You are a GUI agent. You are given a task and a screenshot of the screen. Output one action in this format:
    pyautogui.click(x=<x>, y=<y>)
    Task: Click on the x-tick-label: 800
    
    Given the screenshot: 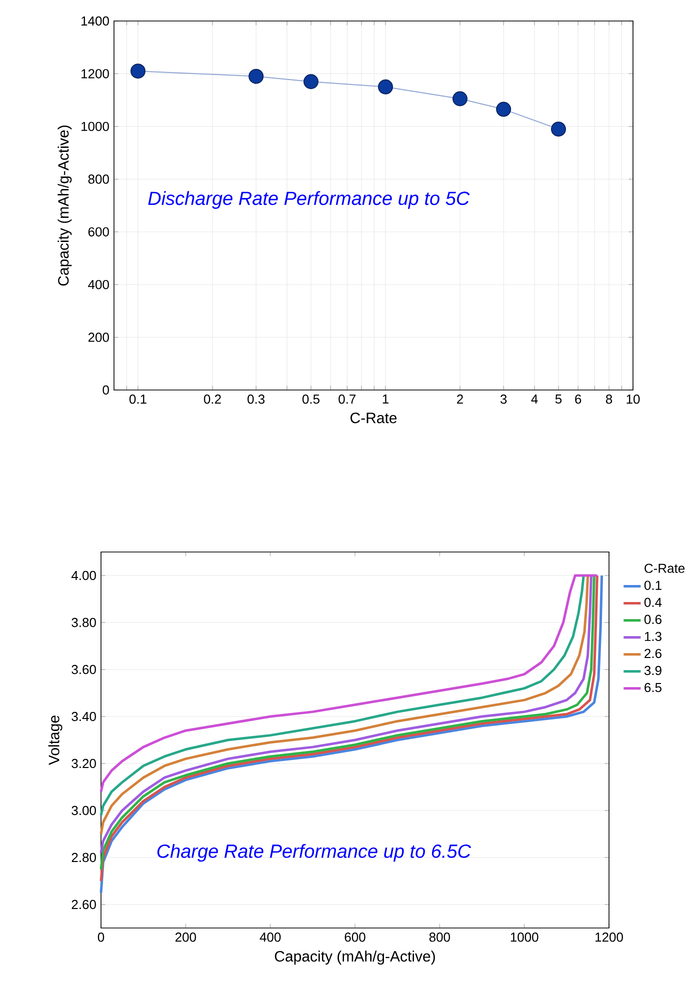 What is the action you would take?
    pyautogui.click(x=439, y=937)
    